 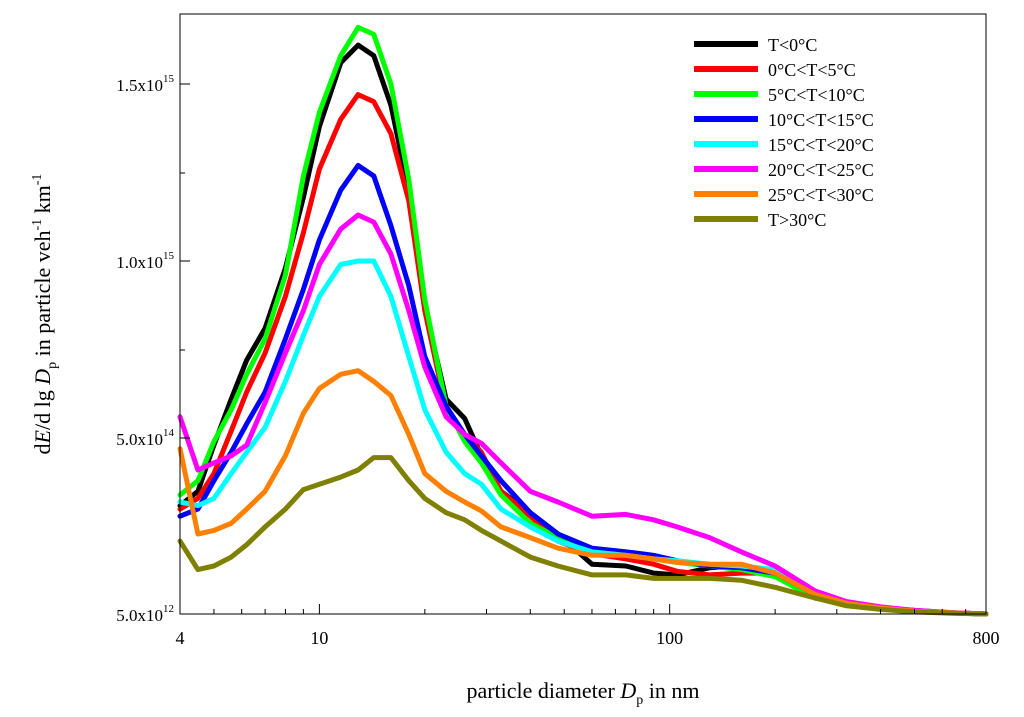 What do you see at coordinates (37, 225) in the screenshot?
I see `y-axis-label-sup1: -1` at bounding box center [37, 225].